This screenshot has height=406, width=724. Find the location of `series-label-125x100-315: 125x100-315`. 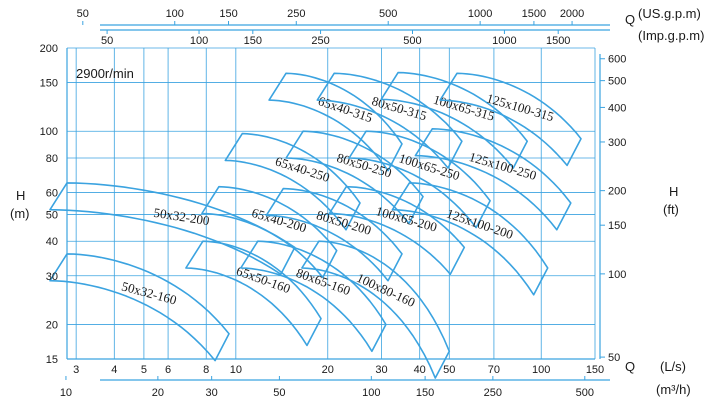

series-label-125x100-315: 125x100-315 is located at coordinates (520, 107).